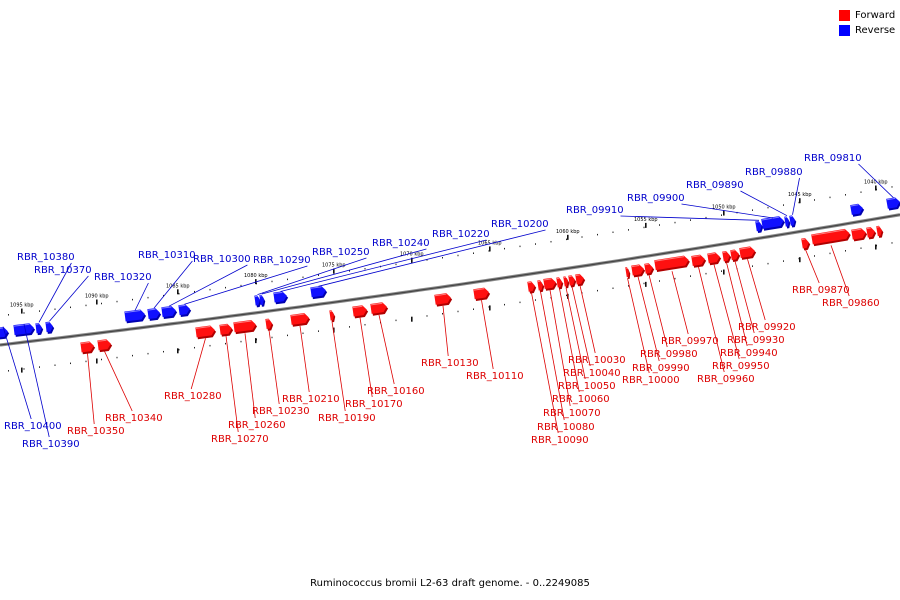 Image resolution: width=900 pixels, height=600 pixels. I want to click on gene-label: RBR_10160, so click(396, 391).